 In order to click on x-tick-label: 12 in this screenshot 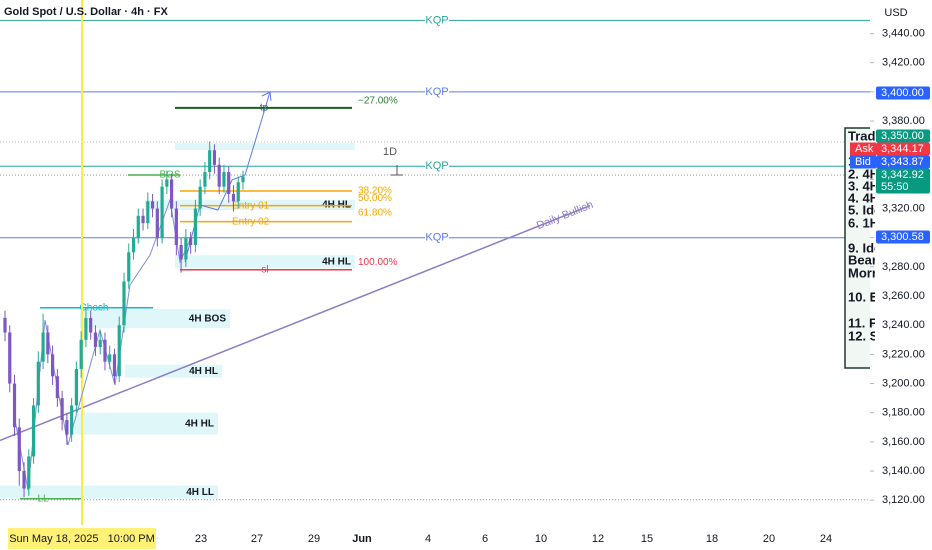, I will do `click(598, 539)`.